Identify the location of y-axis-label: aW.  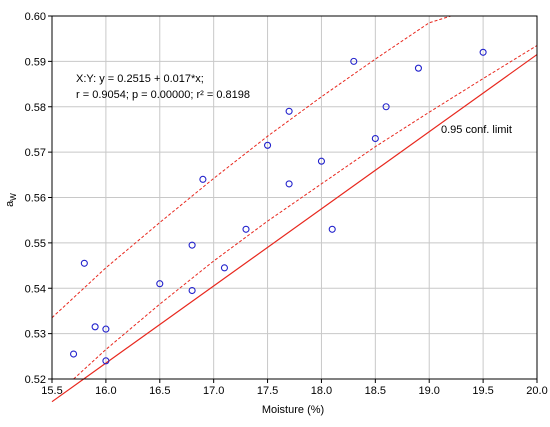
(11, 200).